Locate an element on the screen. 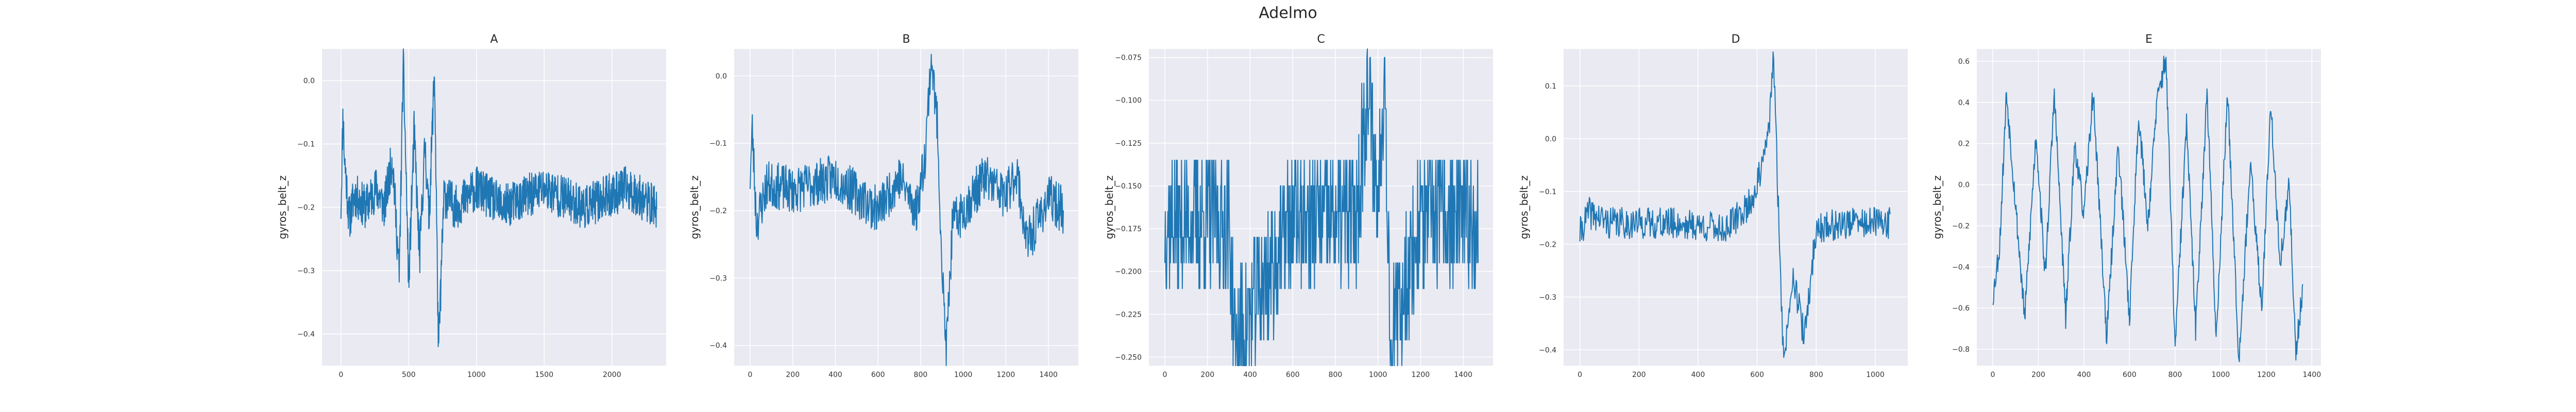 The image size is (2576, 412). y-tick-label: −0.100 is located at coordinates (1128, 101).